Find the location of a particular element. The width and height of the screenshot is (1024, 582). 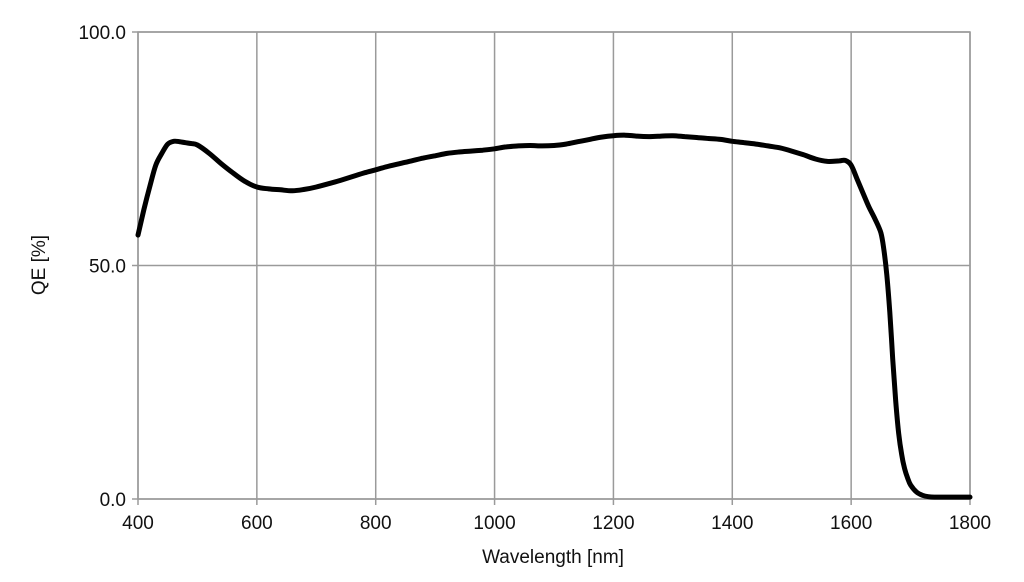

x-tick-label: 1800 is located at coordinates (970, 523).